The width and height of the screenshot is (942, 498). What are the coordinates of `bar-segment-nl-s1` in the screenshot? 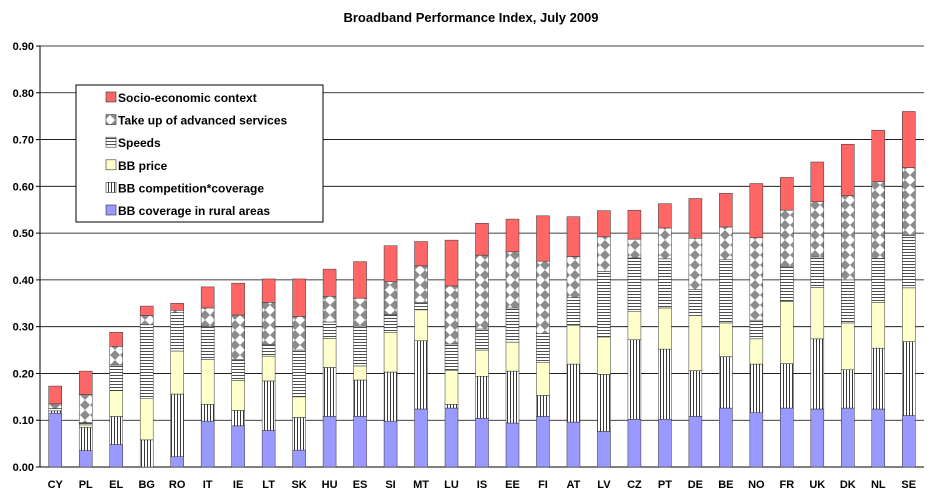 It's located at (878, 378).